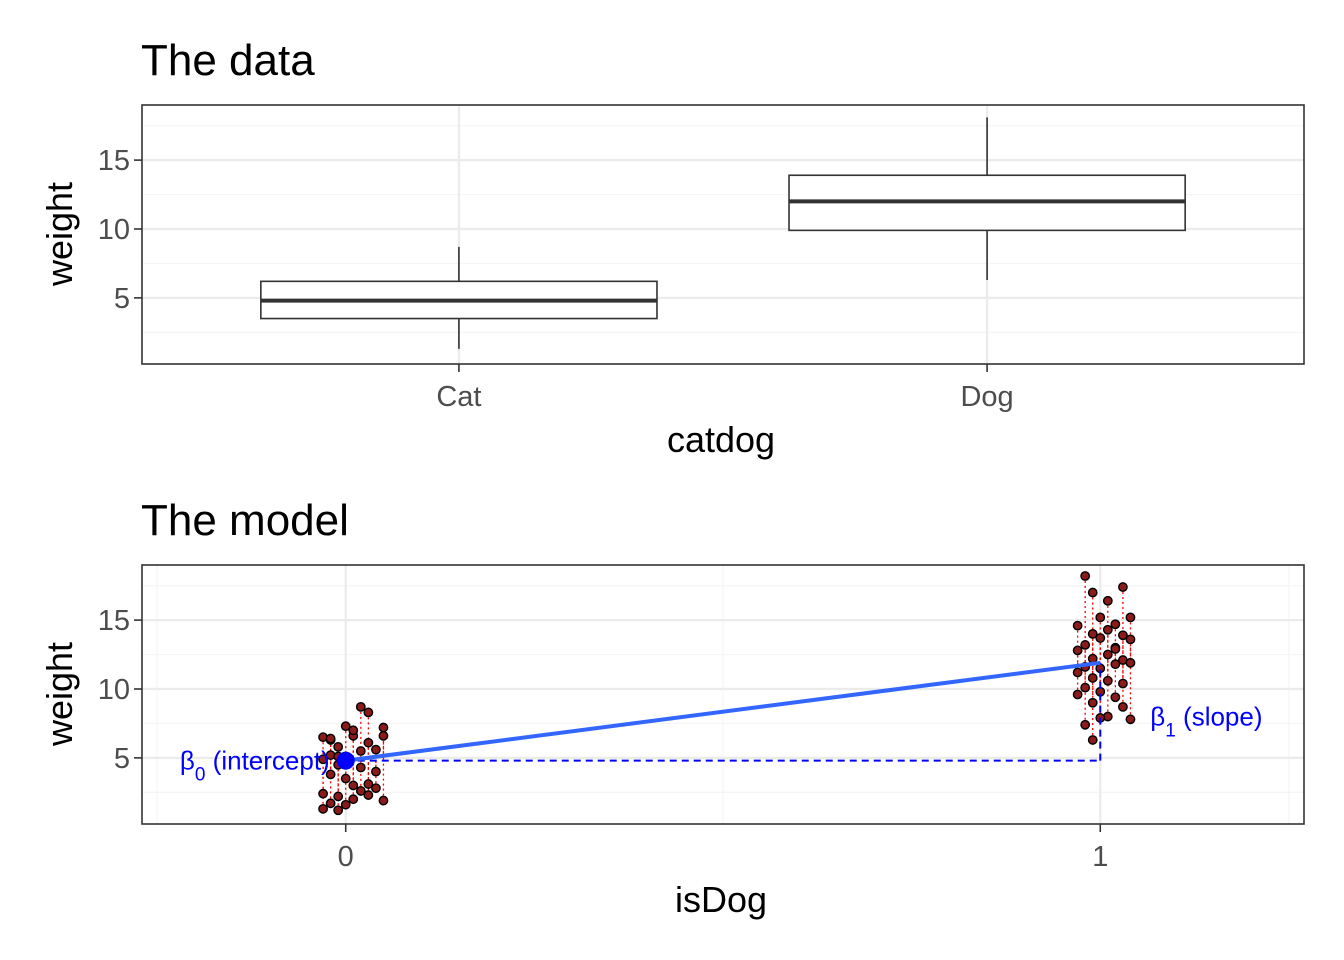 This screenshot has width=1344, height=960. What do you see at coordinates (721, 439) in the screenshot?
I see `x-axis-title: catdog` at bounding box center [721, 439].